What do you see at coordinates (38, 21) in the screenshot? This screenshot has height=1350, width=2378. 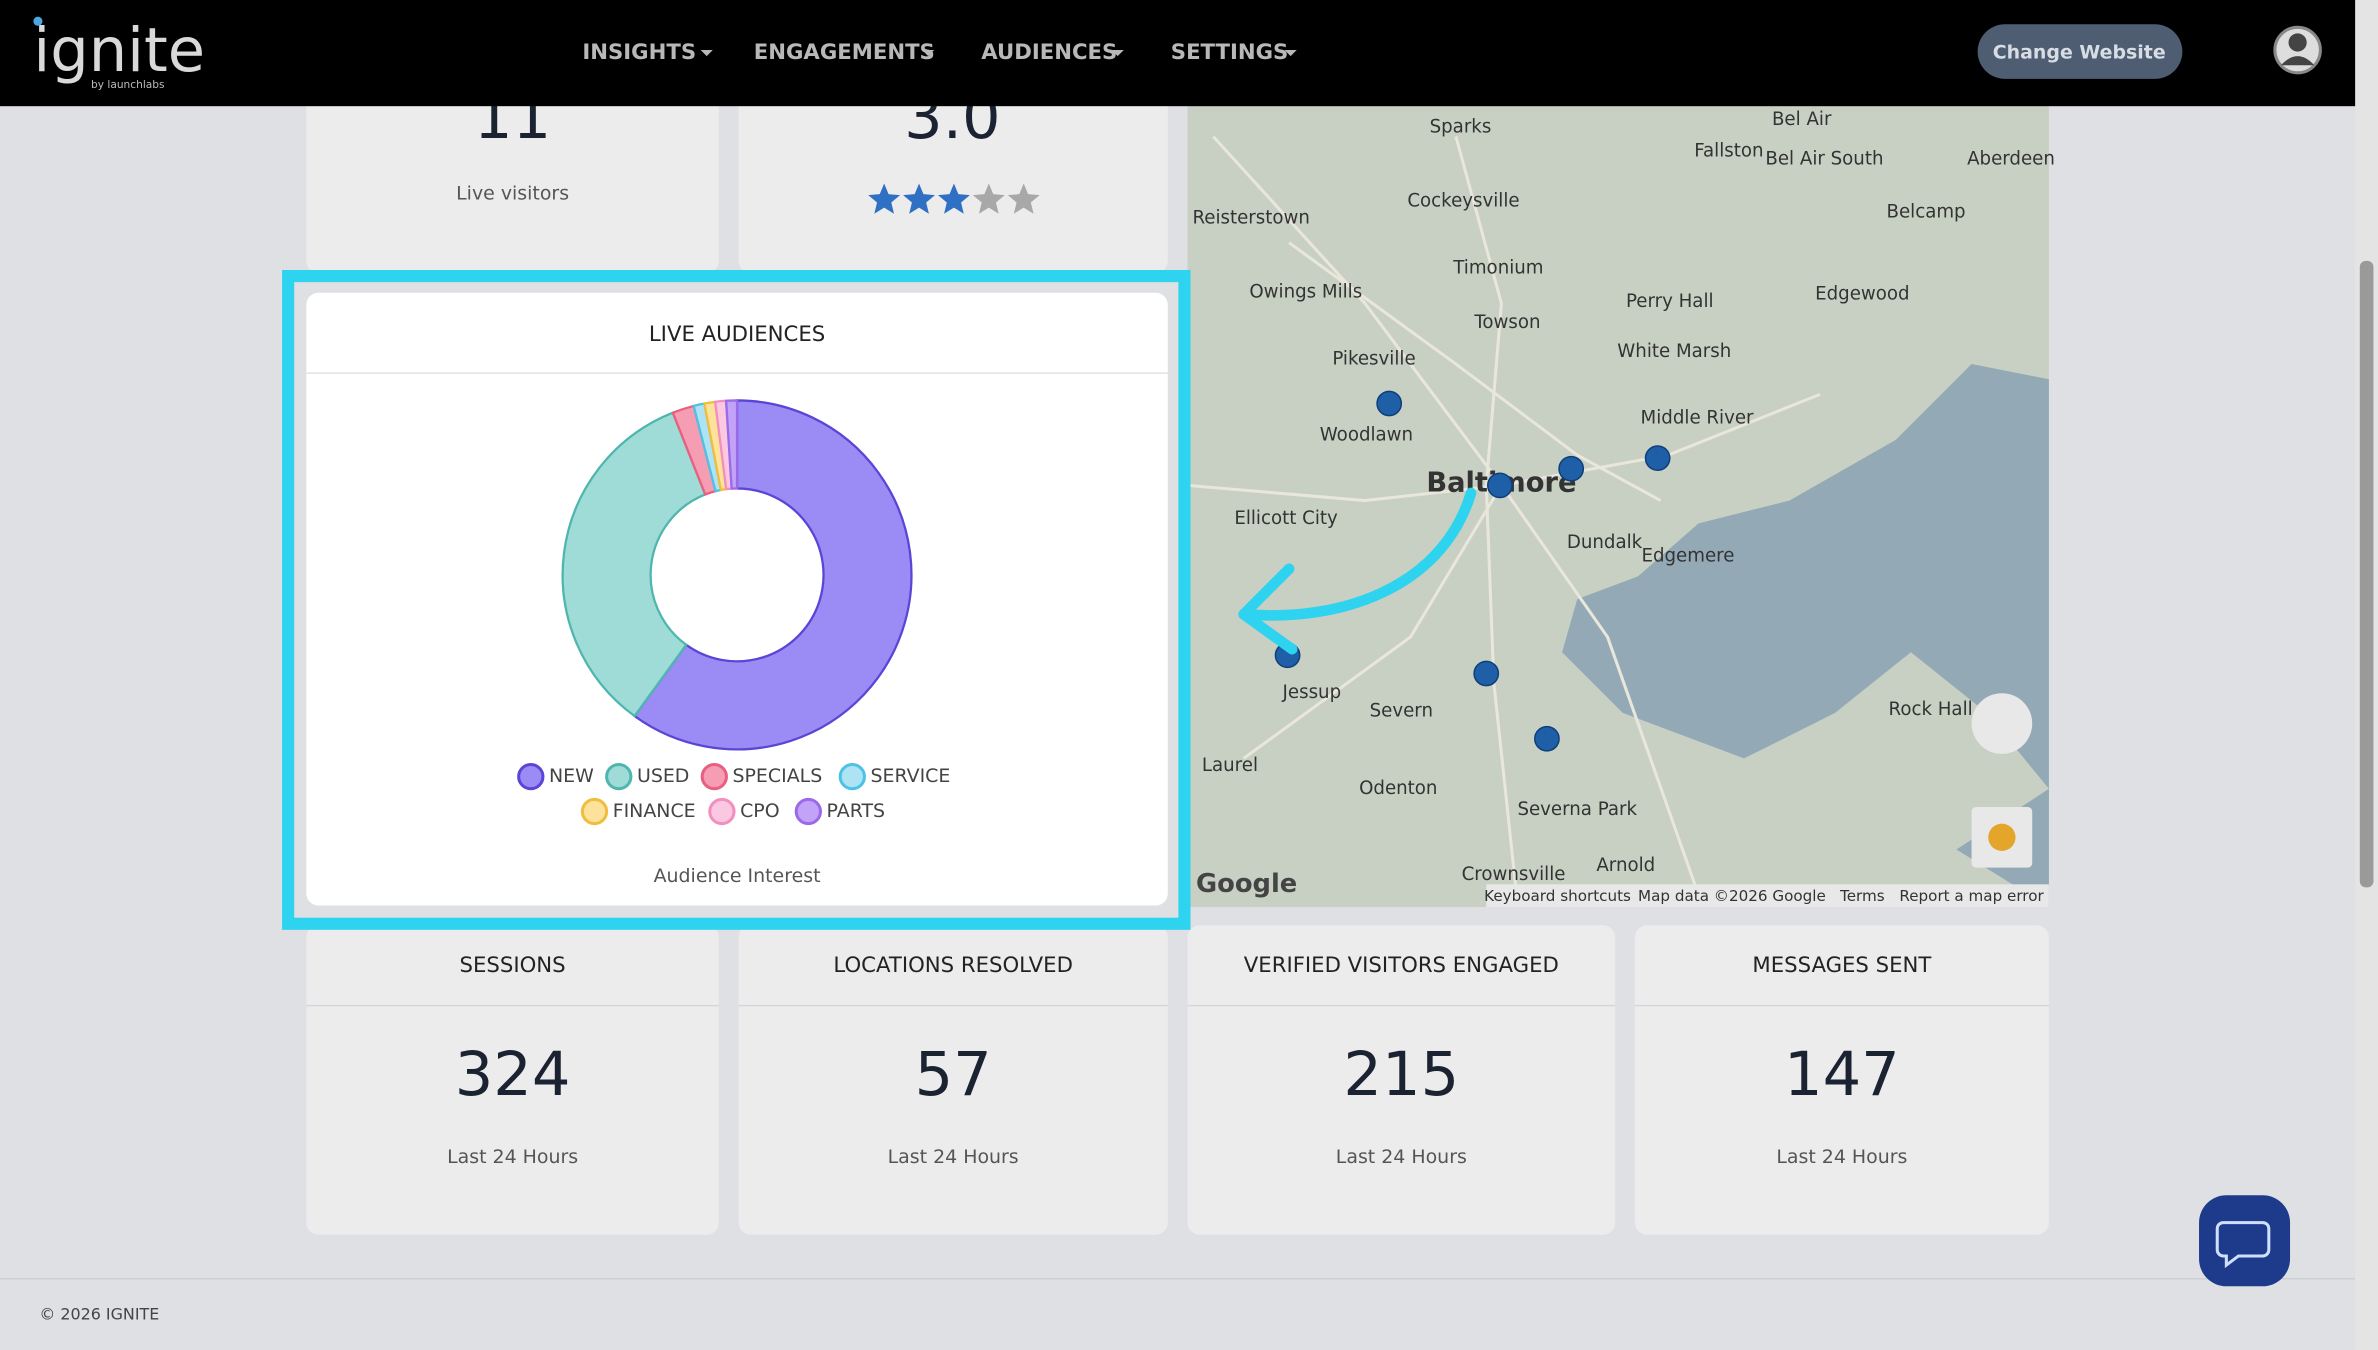 I see `logo-drop` at bounding box center [38, 21].